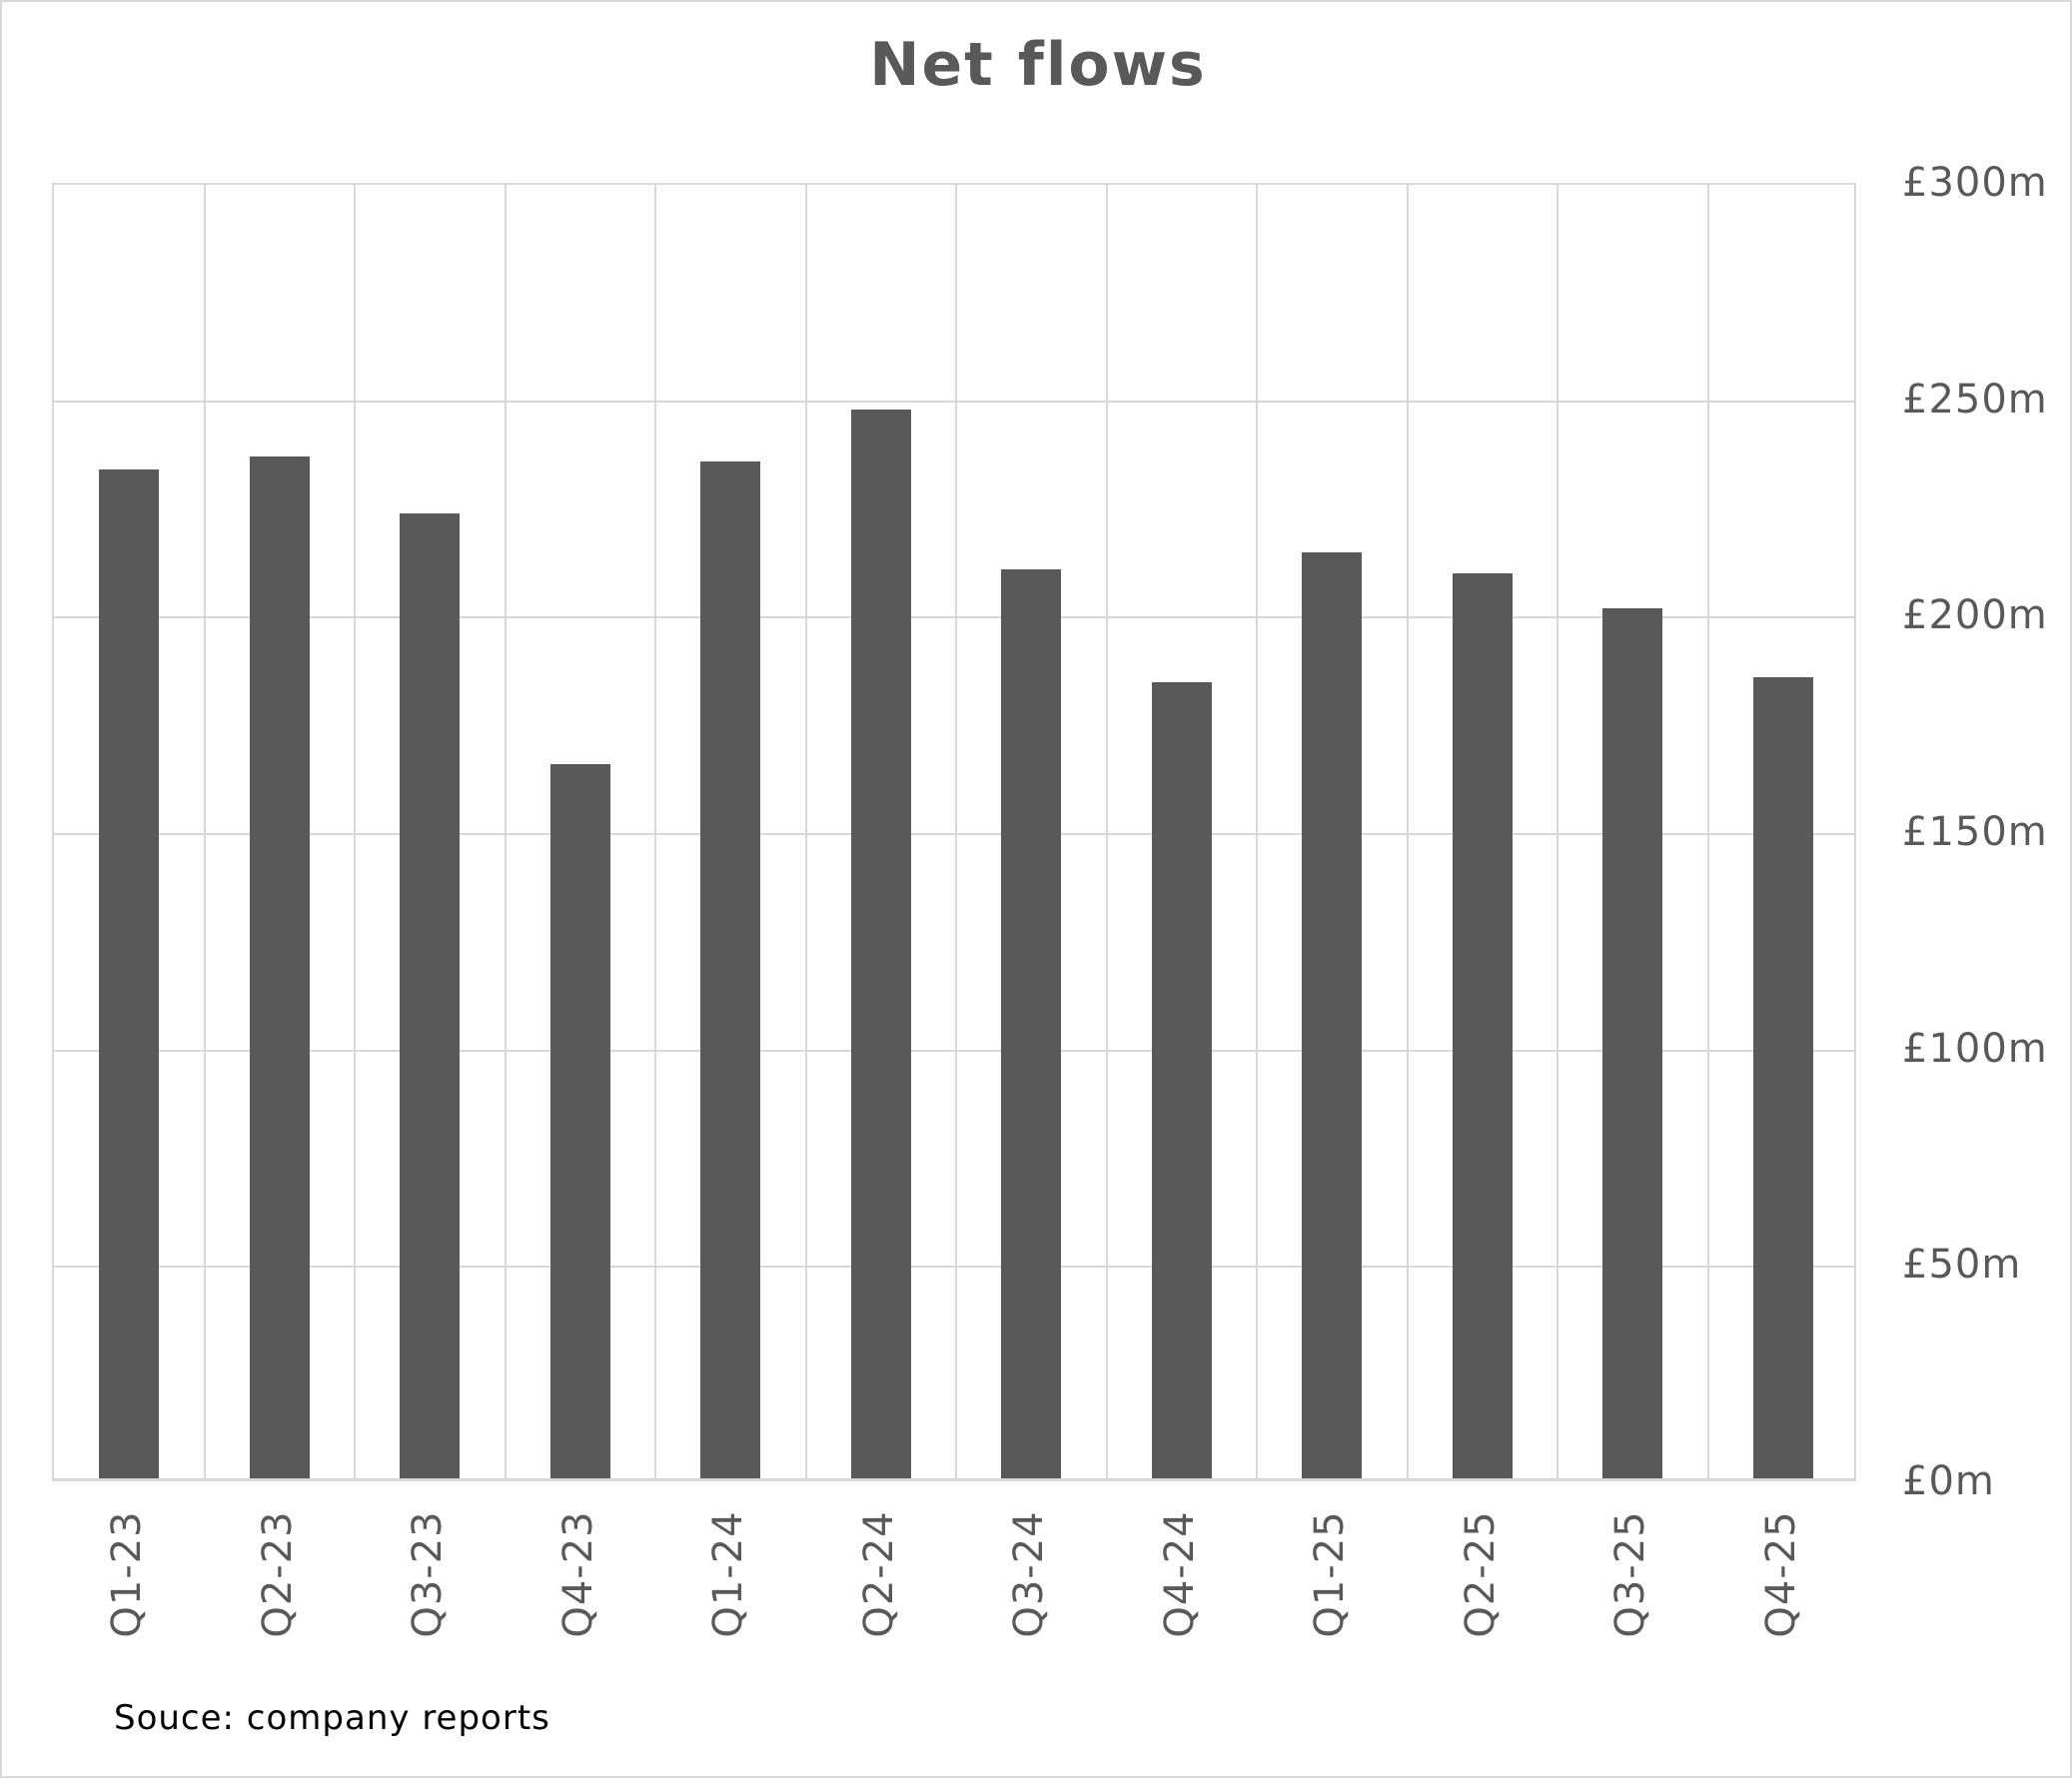 This screenshot has width=2072, height=1778. What do you see at coordinates (1975, 1048) in the screenshot?
I see `y-tick-label: £100m` at bounding box center [1975, 1048].